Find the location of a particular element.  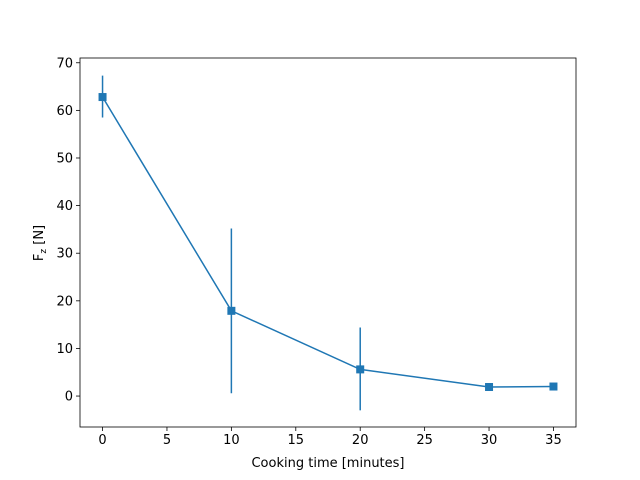

y-tick-label: 0 is located at coordinates (69, 397).